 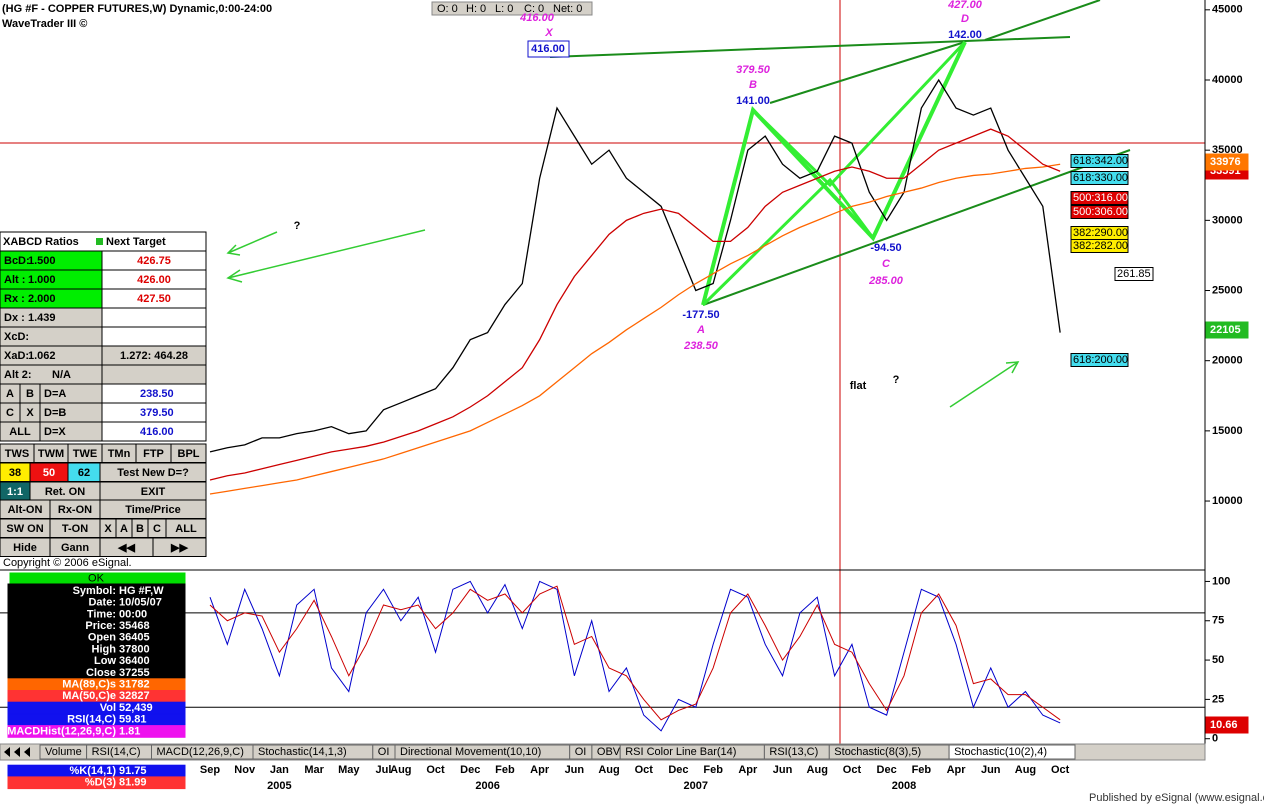 I want to click on button-label: B, so click(x=140, y=529).